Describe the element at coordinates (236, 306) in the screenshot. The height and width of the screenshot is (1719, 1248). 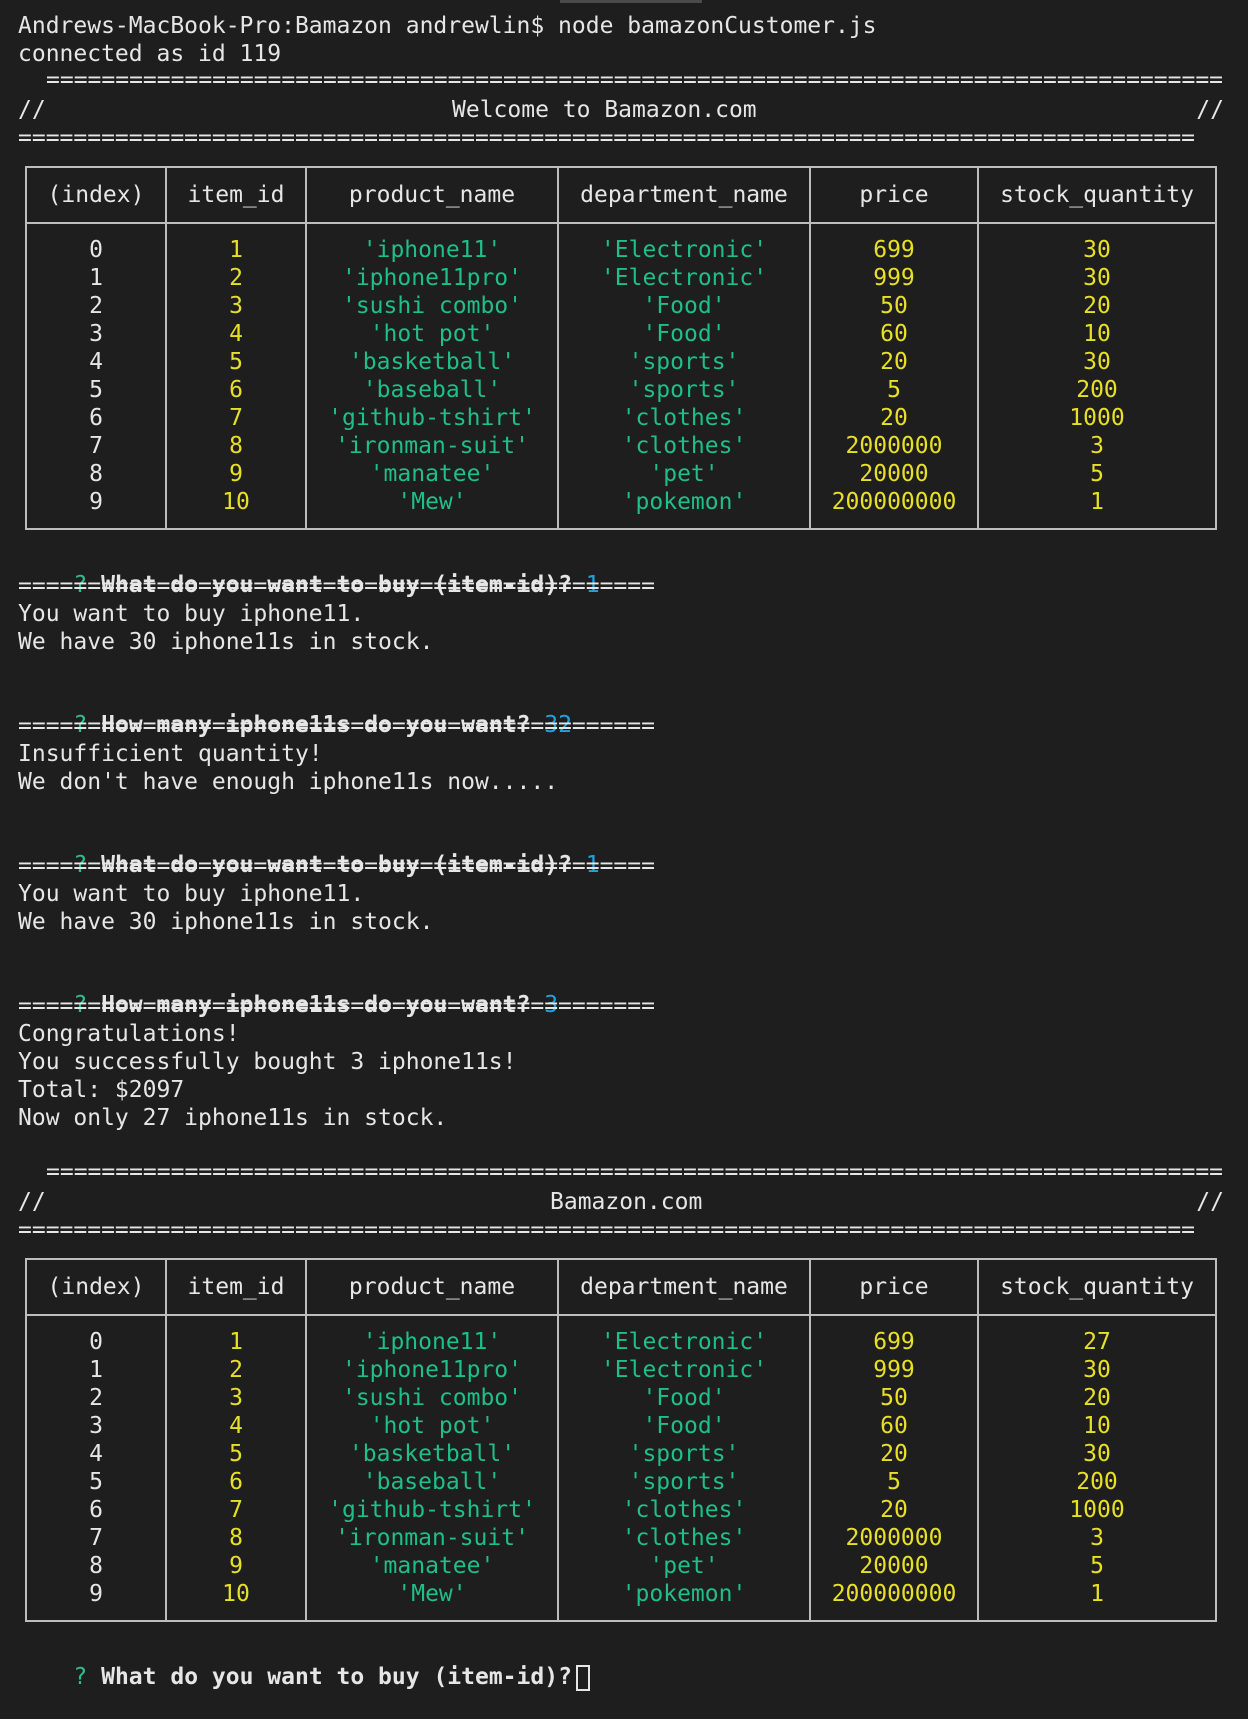
I see `cell-item-id: 3` at that location.